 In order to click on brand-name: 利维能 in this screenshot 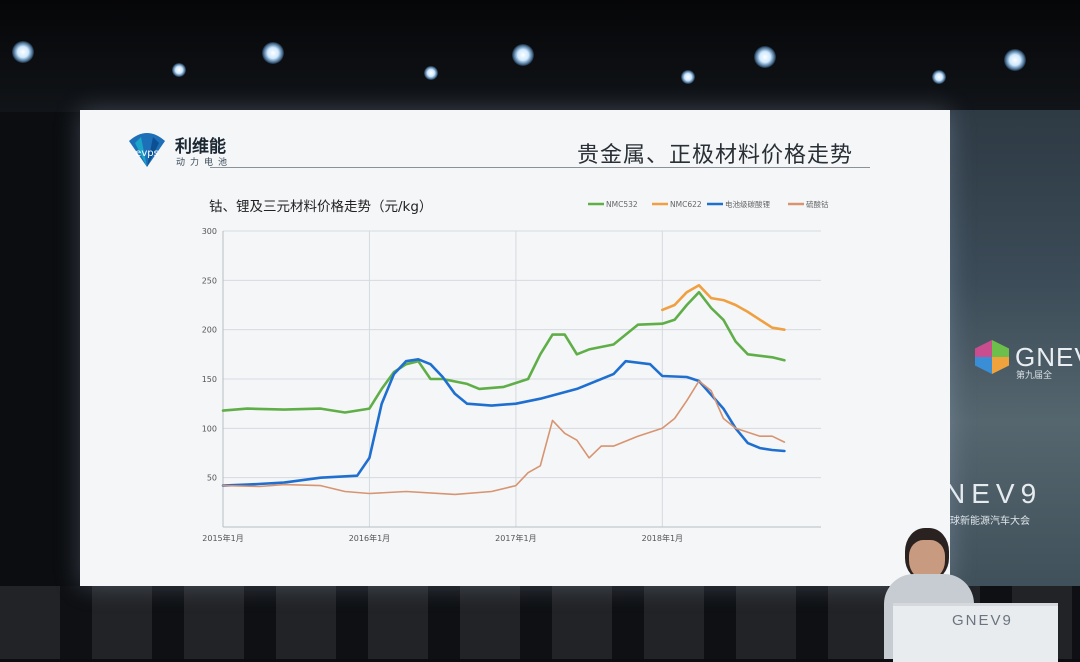, I will do `click(200, 147)`.